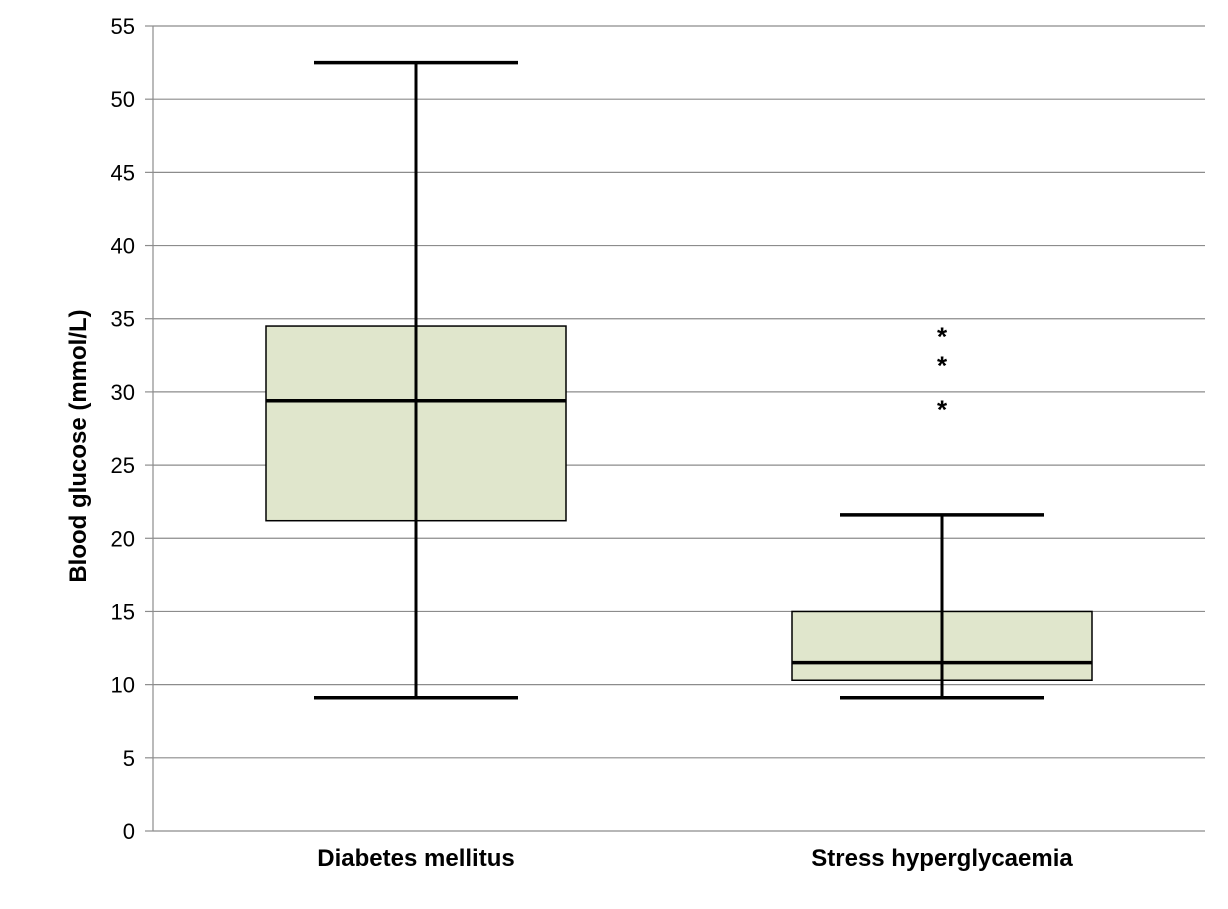 The height and width of the screenshot is (909, 1228). Describe the element at coordinates (123, 99) in the screenshot. I see `y-tick-label: 50` at that location.